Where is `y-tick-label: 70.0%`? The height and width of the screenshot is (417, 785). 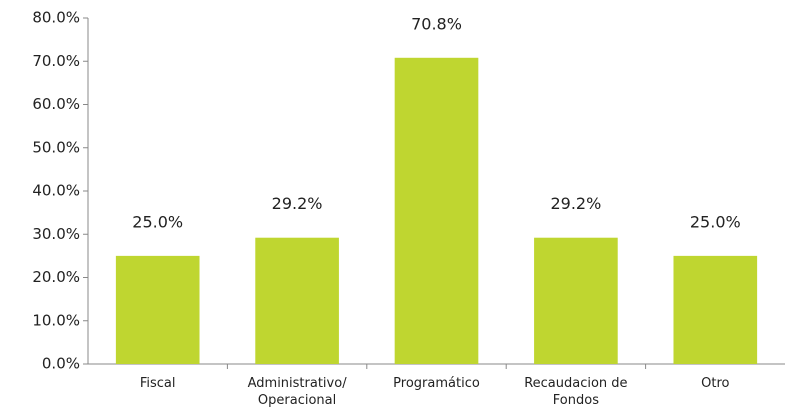
y-tick-label: 70.0% is located at coordinates (56, 61).